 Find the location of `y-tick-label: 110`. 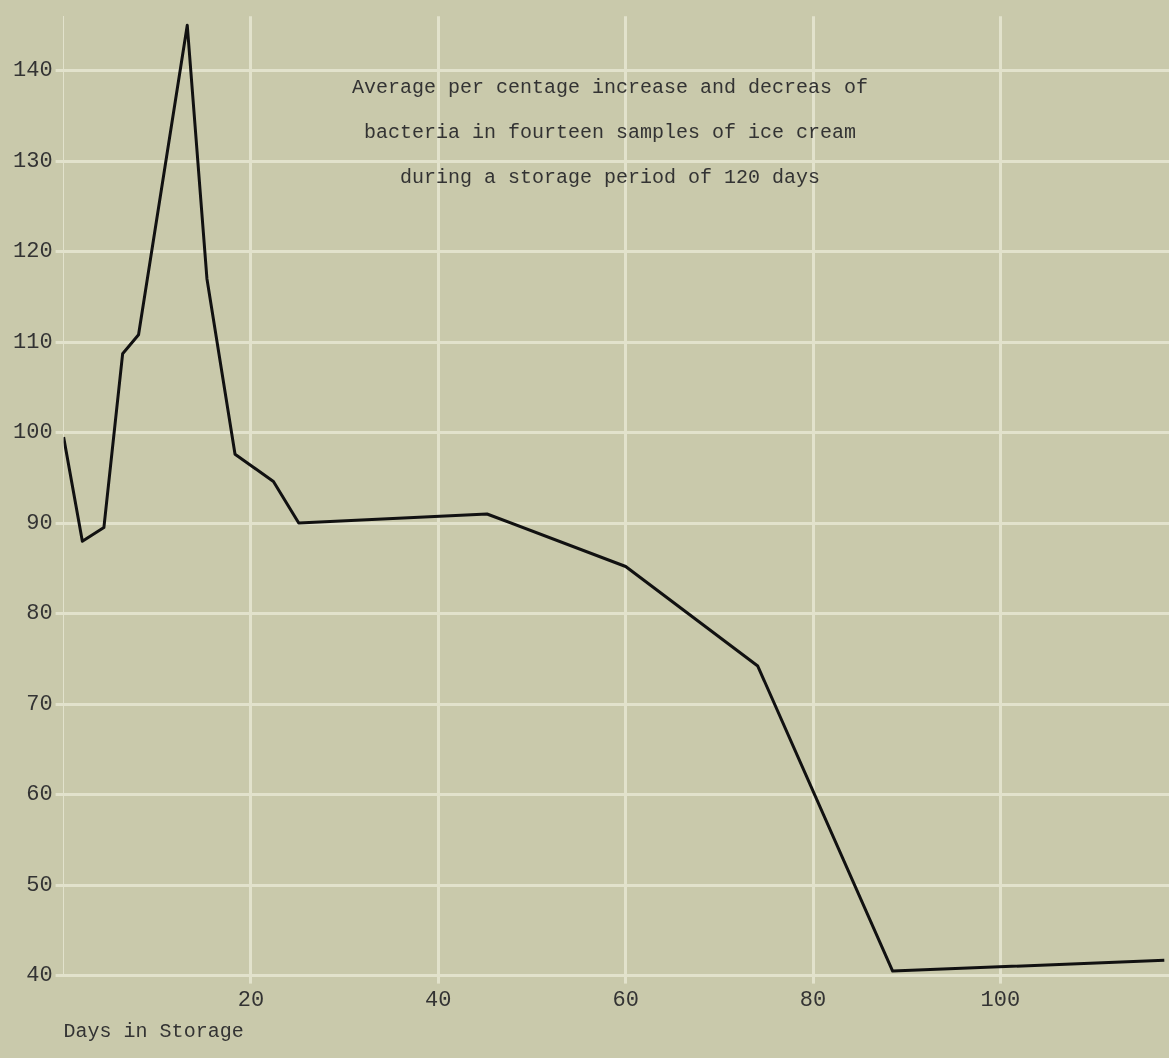

y-tick-label: 110 is located at coordinates (33, 342).